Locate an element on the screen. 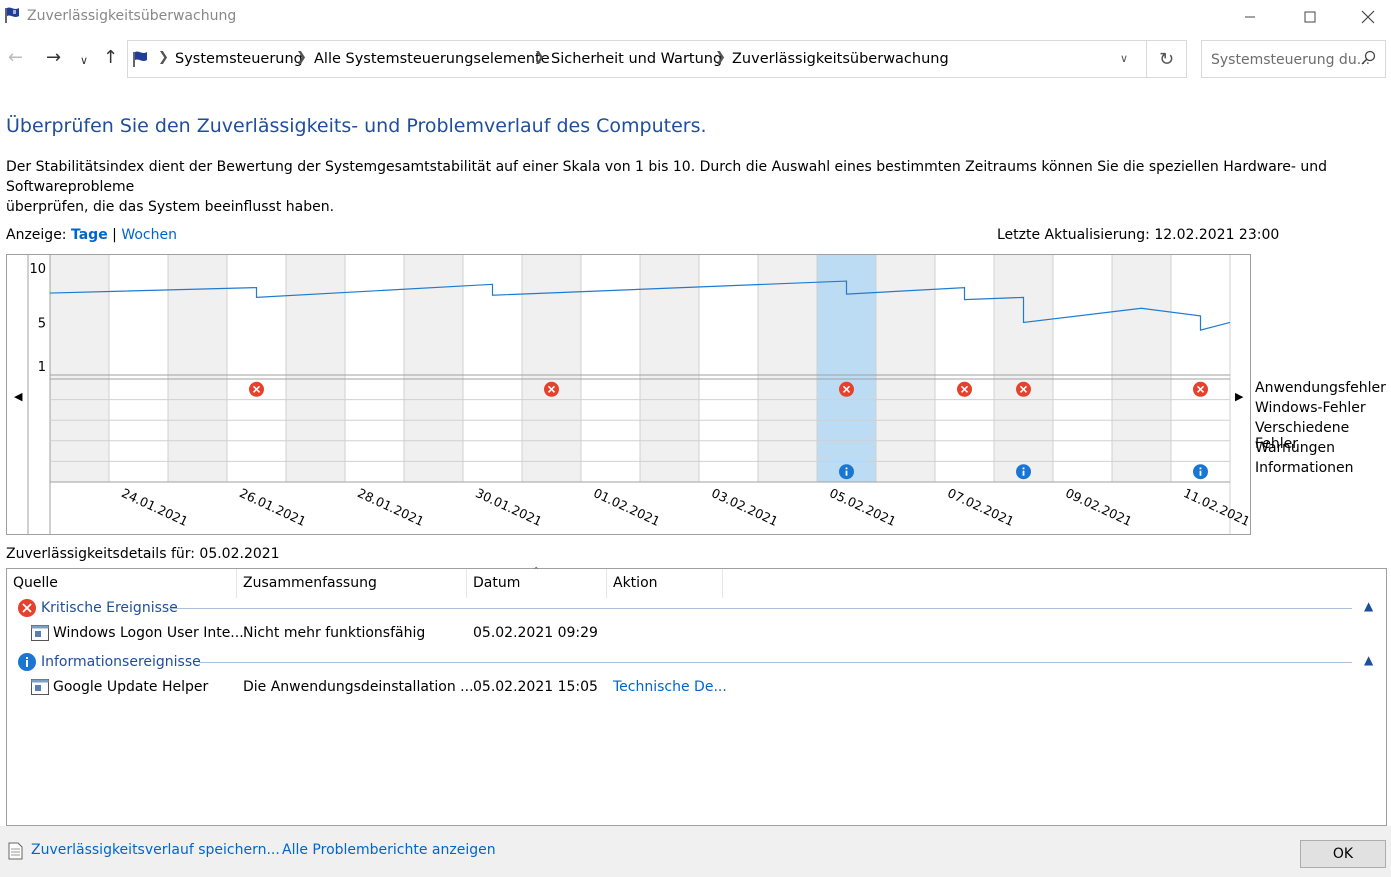 The width and height of the screenshot is (1391, 877). breadcrumb-zuverlaessigkeit: Zuverlässigkeitsüberwachung is located at coordinates (840, 59).